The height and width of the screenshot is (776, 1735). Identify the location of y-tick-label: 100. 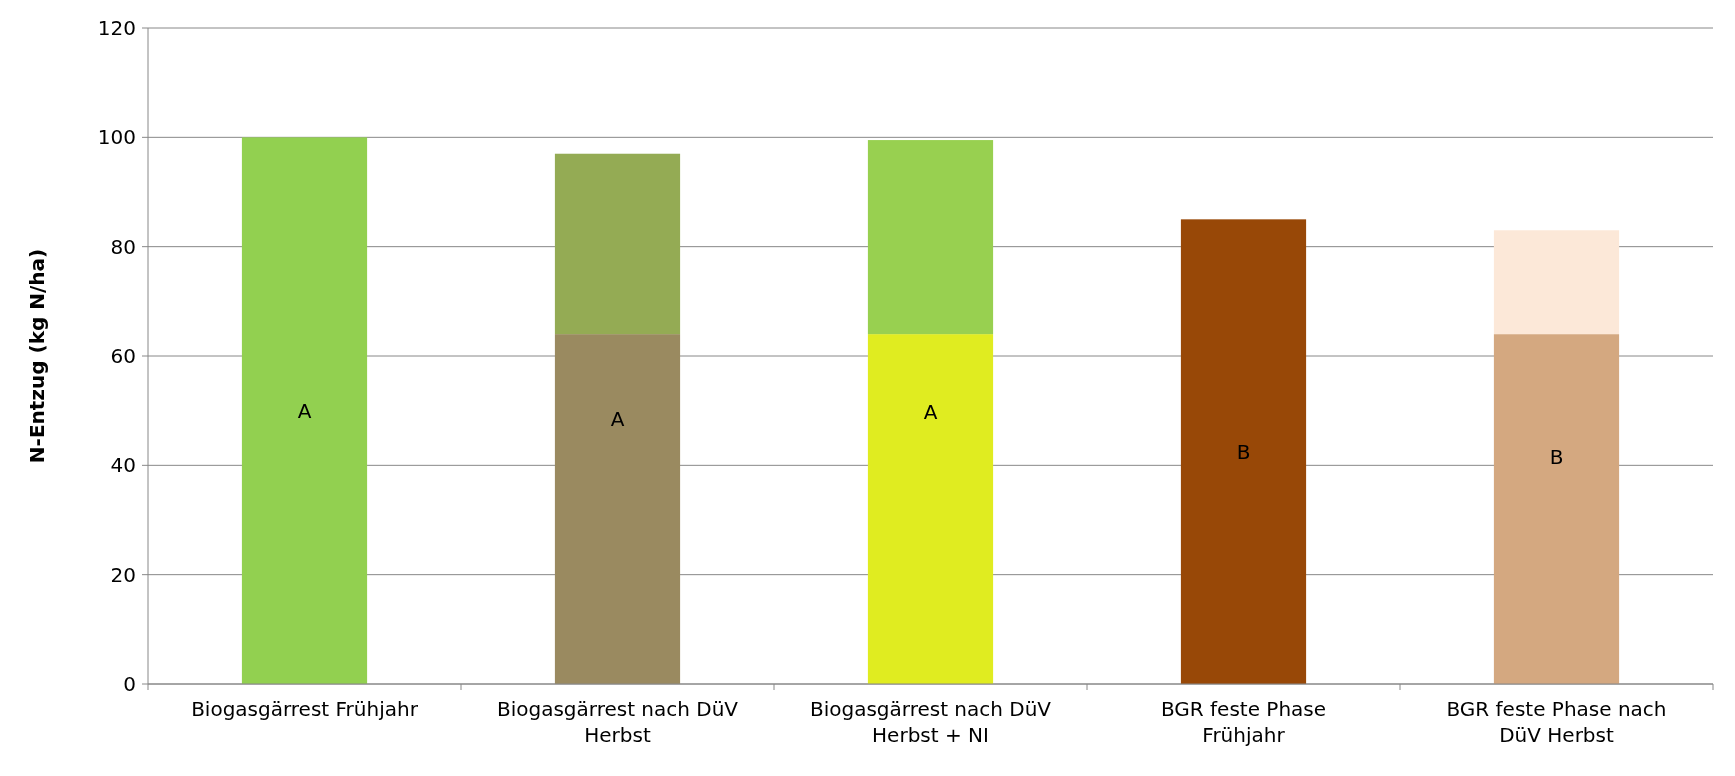
(116, 137).